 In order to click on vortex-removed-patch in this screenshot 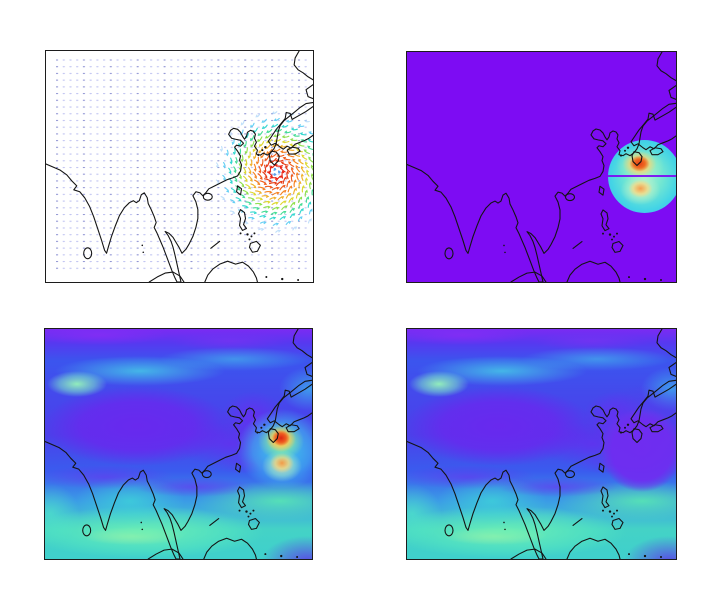, I will do `click(541, 444)`.